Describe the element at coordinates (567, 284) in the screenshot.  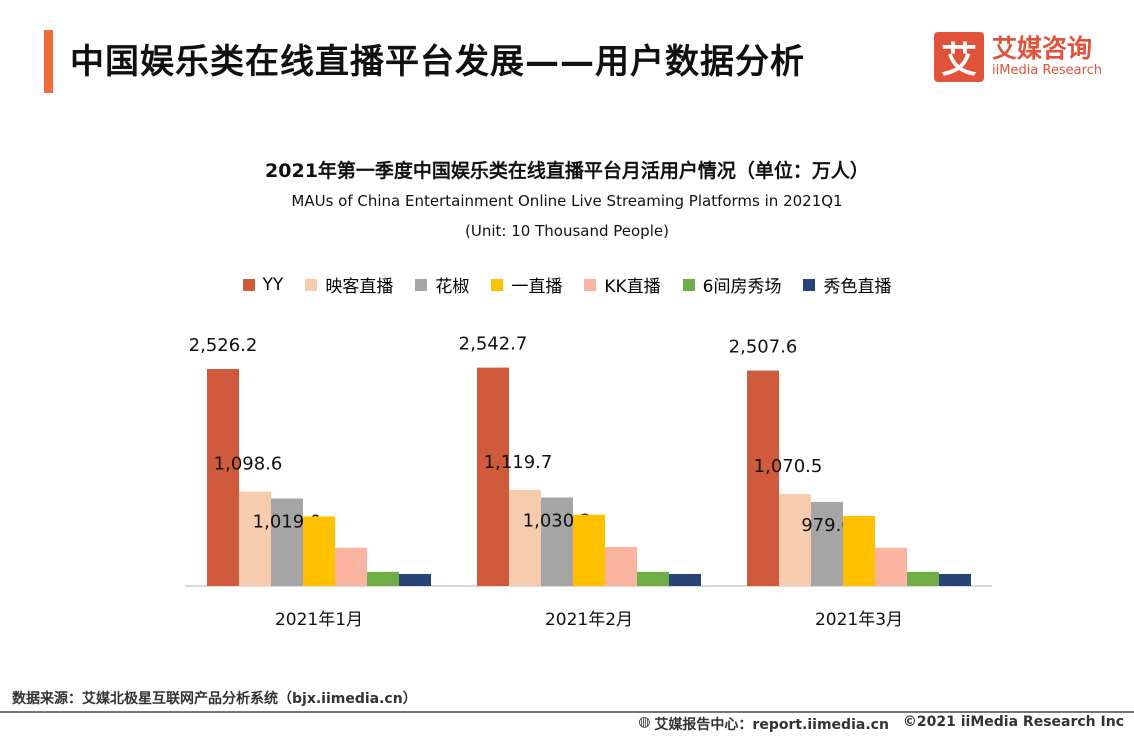
I see `chart-legend: YY 映客直播 花椒 一直播 KK直播 6间房秀场 秀色直播` at that location.